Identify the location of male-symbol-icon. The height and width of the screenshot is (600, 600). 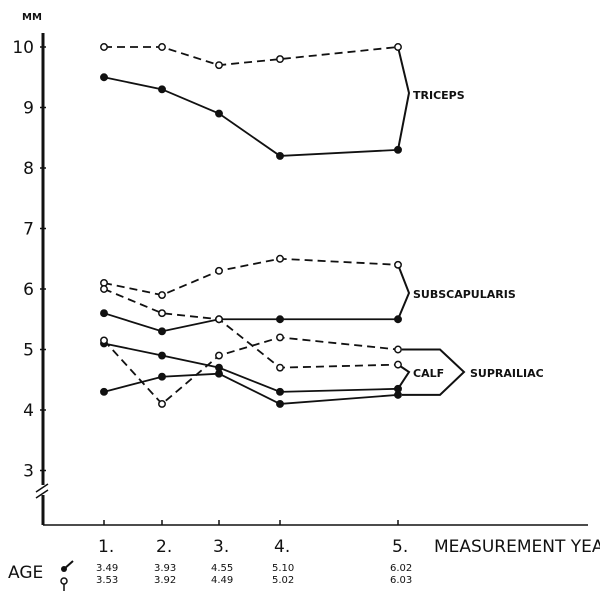
(67, 566).